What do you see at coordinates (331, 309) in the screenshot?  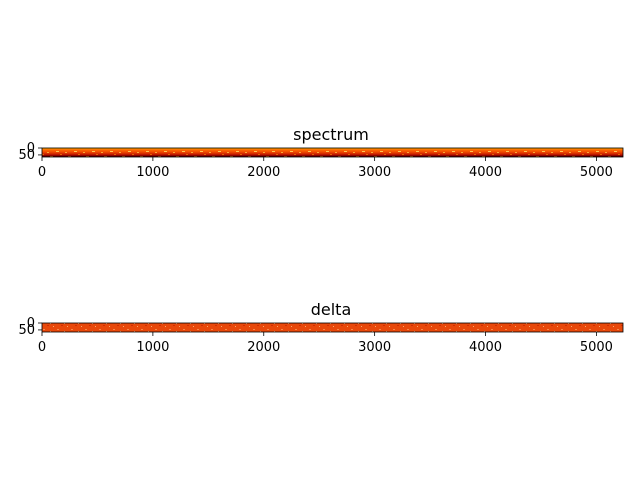 I see `delta-title: delta` at bounding box center [331, 309].